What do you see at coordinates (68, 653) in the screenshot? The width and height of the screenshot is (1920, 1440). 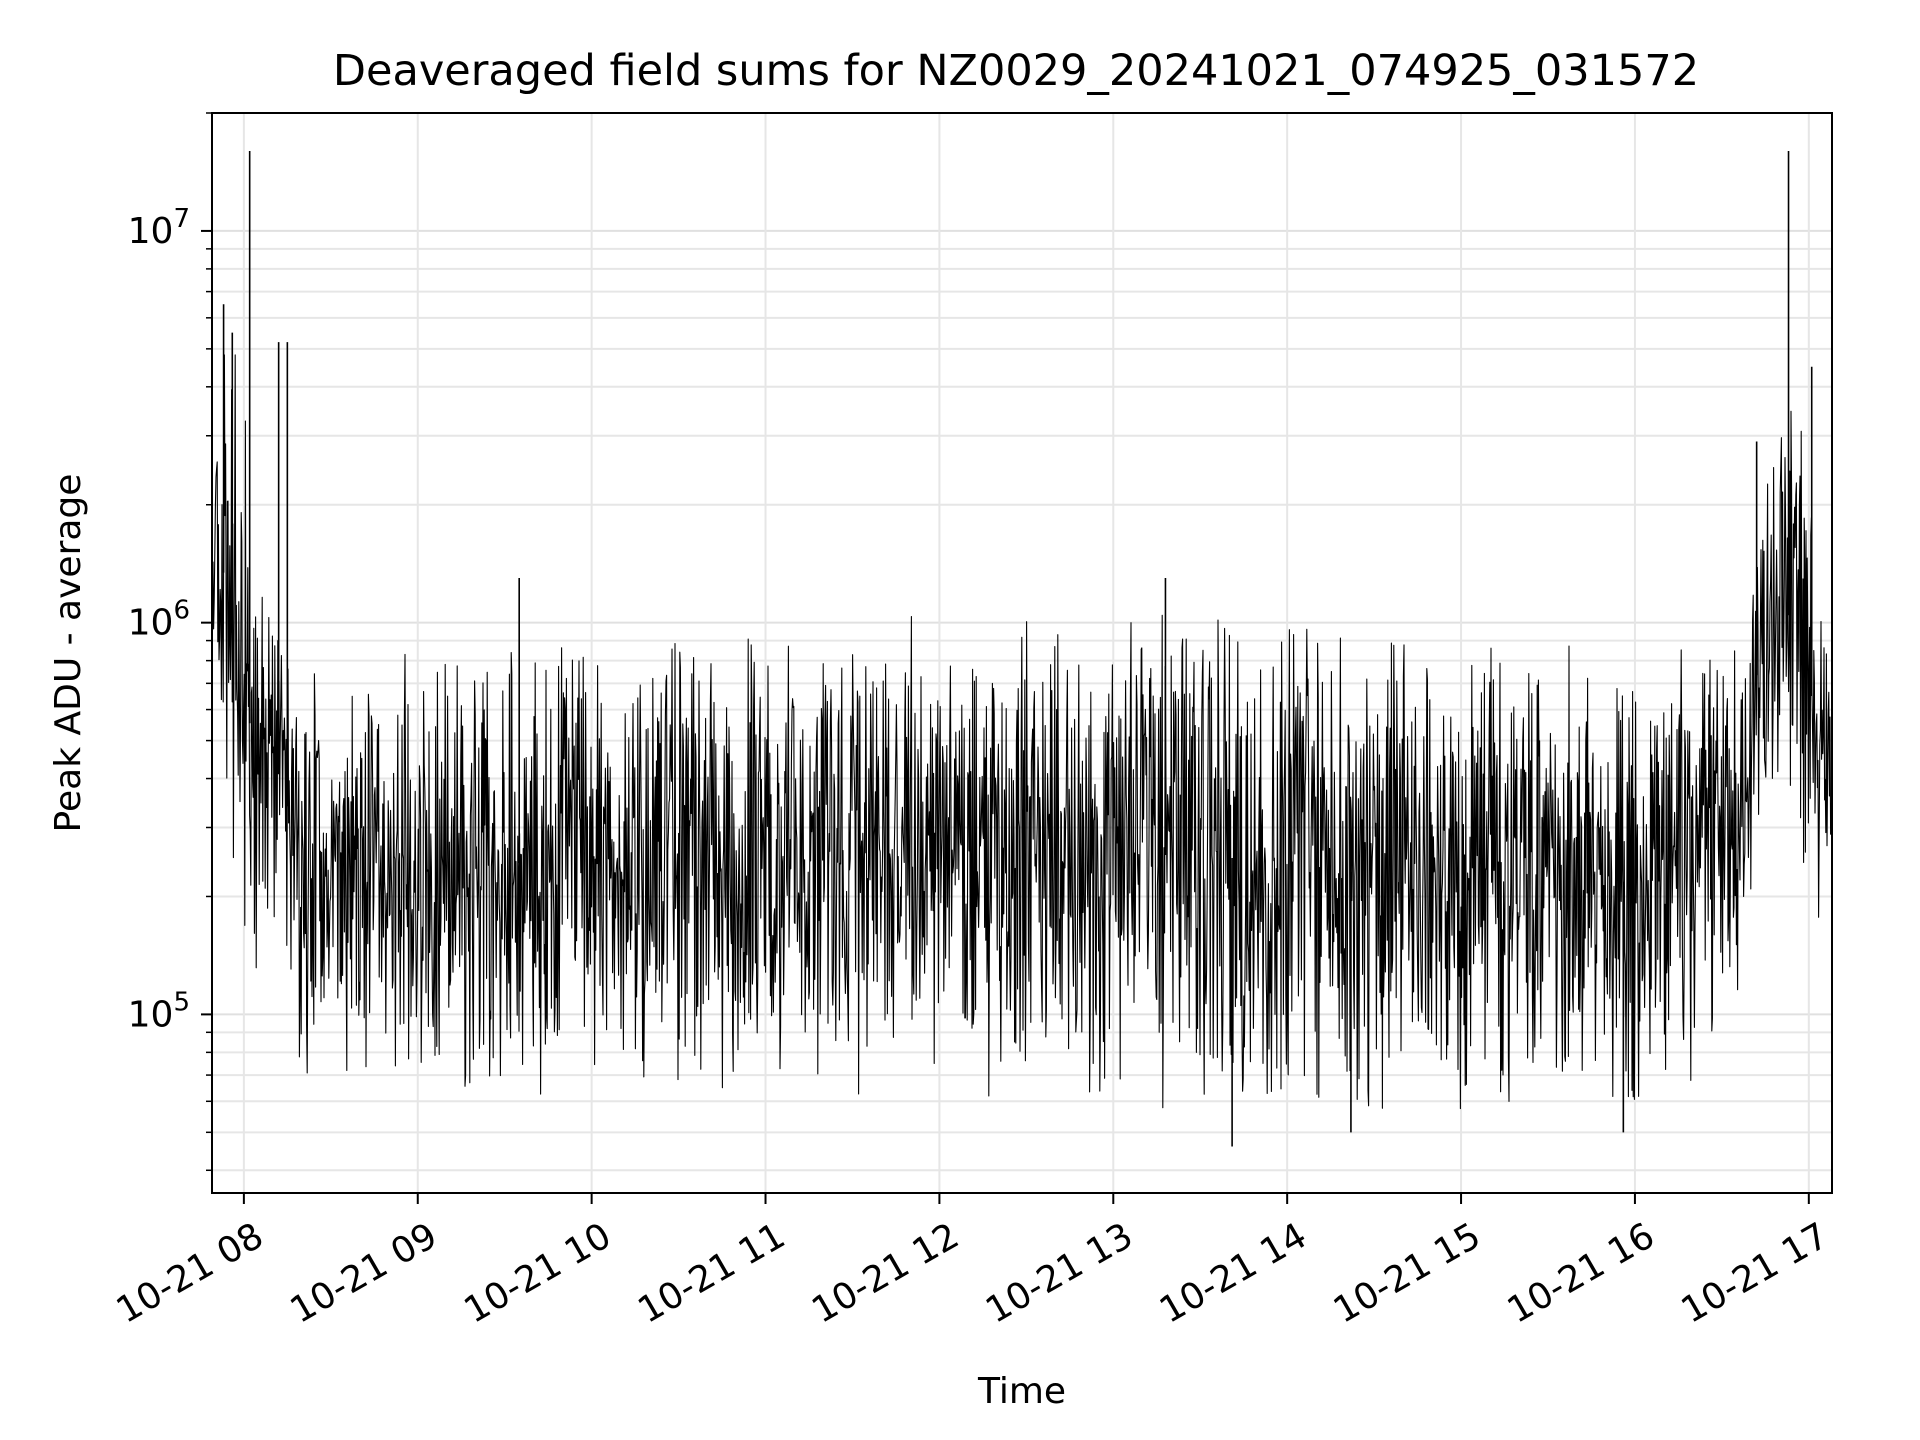 I see `y-axis-label: Peak ADU - average` at bounding box center [68, 653].